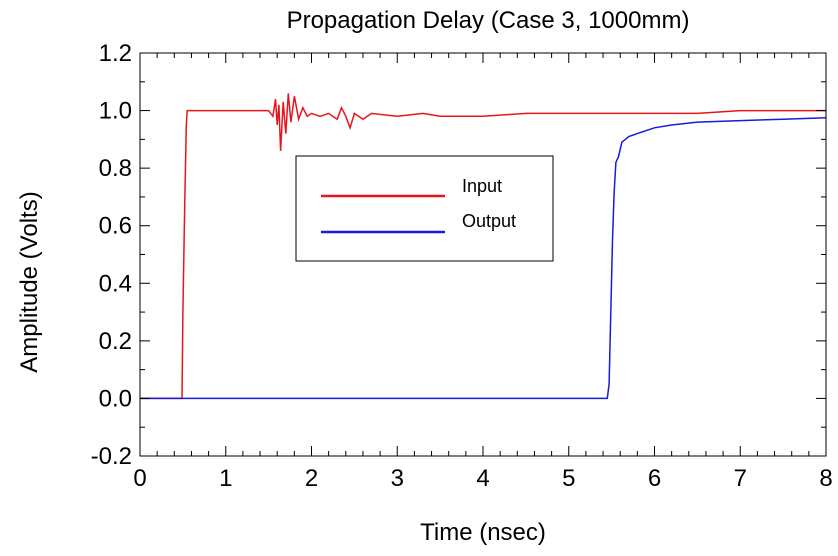 The width and height of the screenshot is (838, 556). What do you see at coordinates (115, 226) in the screenshot?
I see `y-tick-label: 0.6` at bounding box center [115, 226].